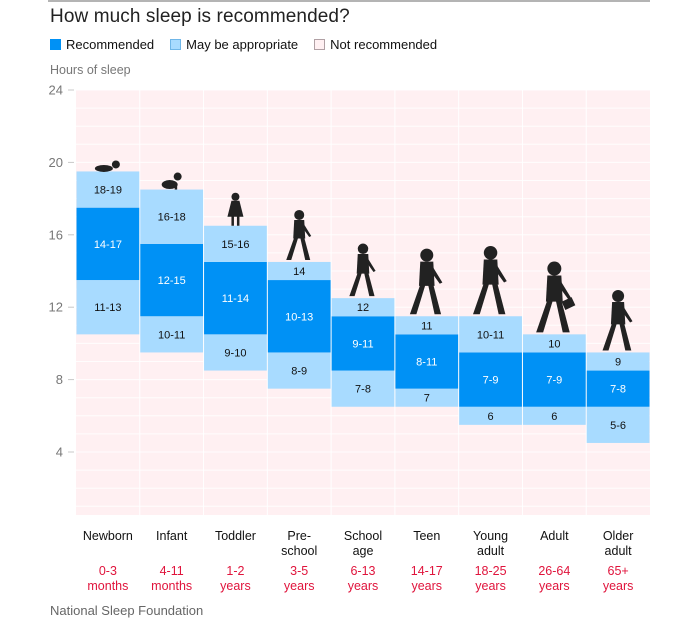 The width and height of the screenshot is (687, 631). I want to click on bar-label-high: 15-16, so click(235, 245).